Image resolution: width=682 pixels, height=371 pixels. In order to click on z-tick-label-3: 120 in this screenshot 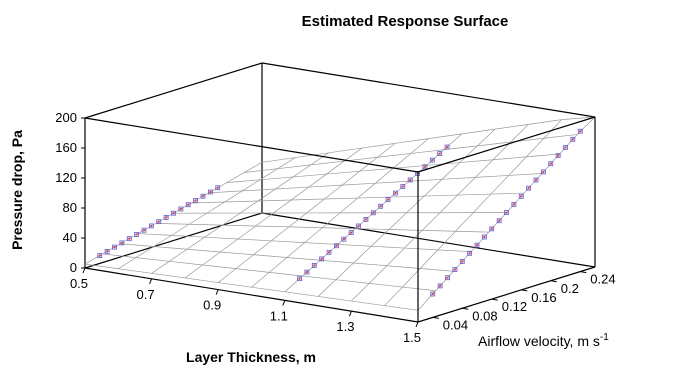, I will do `click(66, 177)`.